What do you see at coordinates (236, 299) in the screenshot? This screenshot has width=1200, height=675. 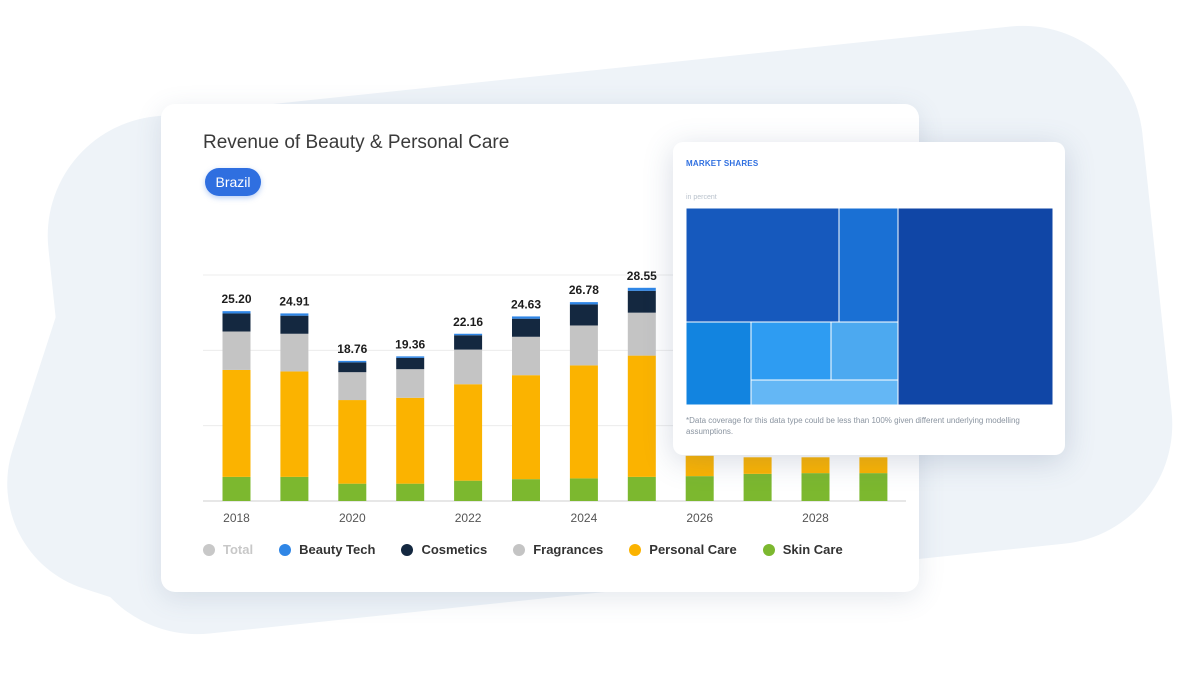 I see `bar-total-label: 25.20` at bounding box center [236, 299].